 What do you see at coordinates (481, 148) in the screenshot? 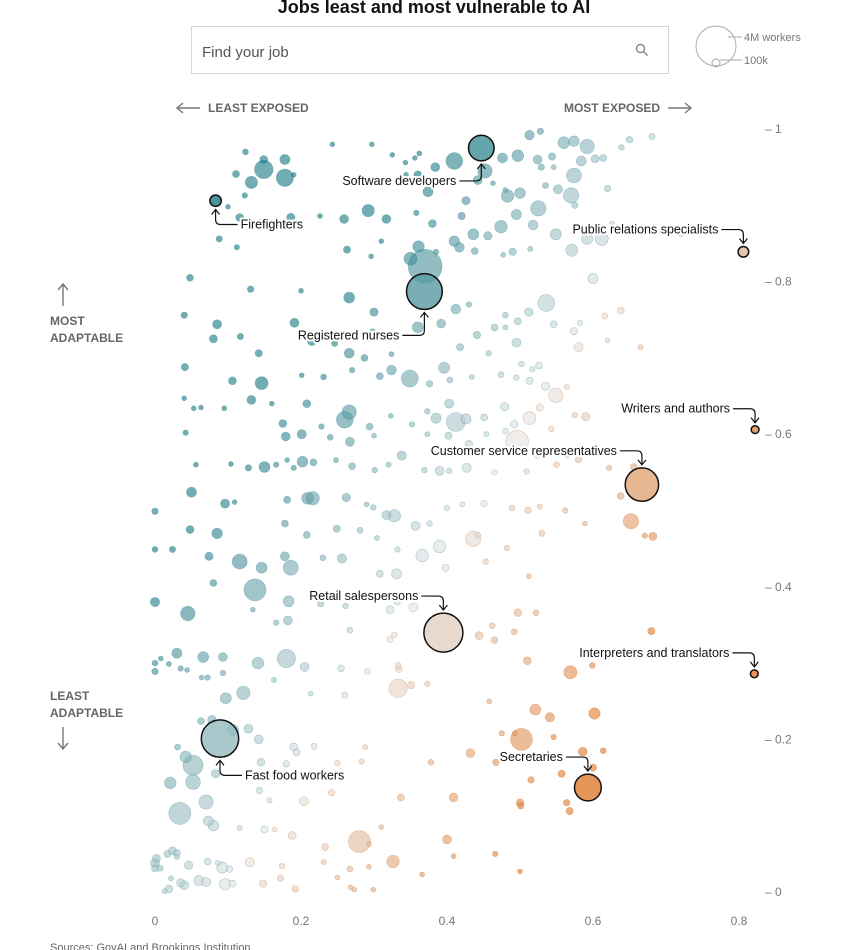
I see `highlight-bubble` at bounding box center [481, 148].